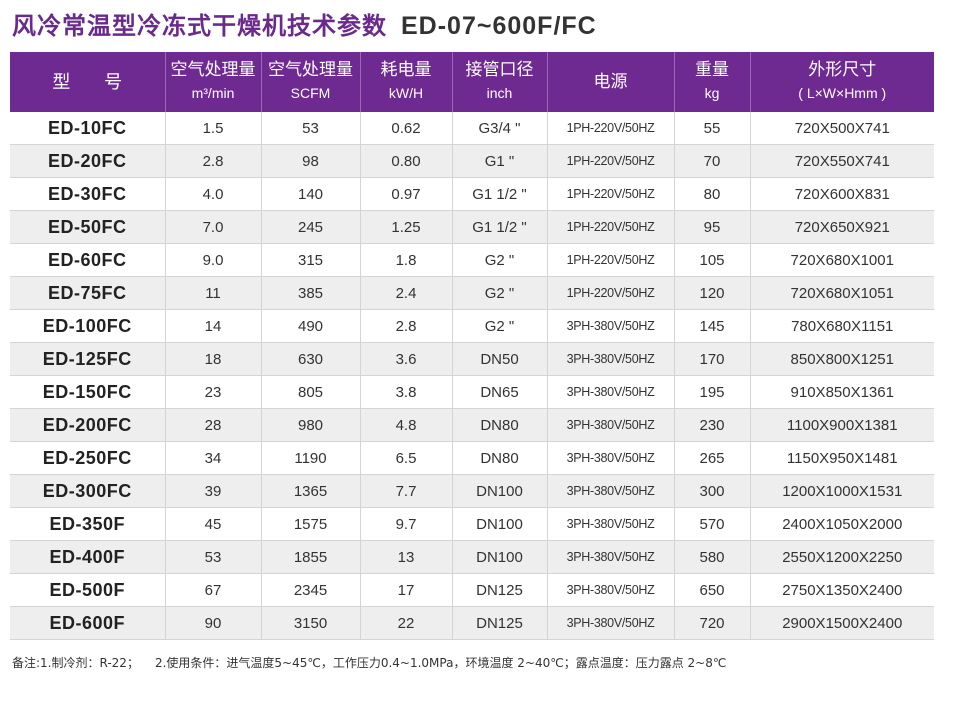  I want to click on cell-flow-scfm: 2345, so click(311, 590).